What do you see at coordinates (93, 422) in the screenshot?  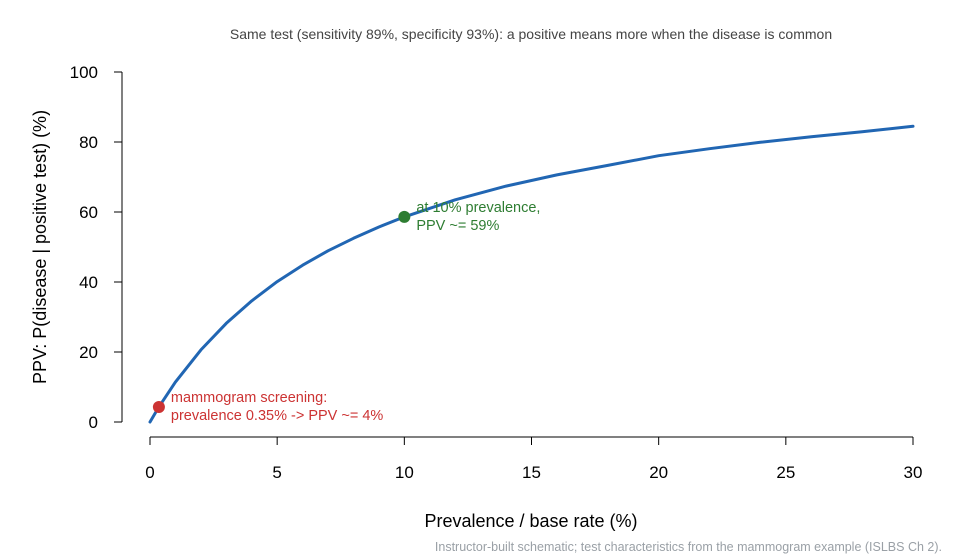 I see `y-tick-label: 0` at bounding box center [93, 422].